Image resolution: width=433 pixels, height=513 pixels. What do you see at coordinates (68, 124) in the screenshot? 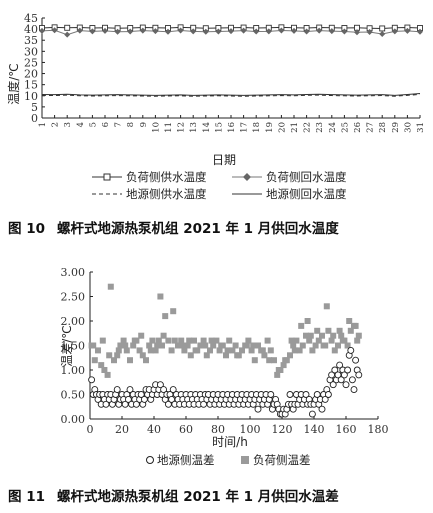
I see `fig10-xtick-label: 3` at bounding box center [68, 124].